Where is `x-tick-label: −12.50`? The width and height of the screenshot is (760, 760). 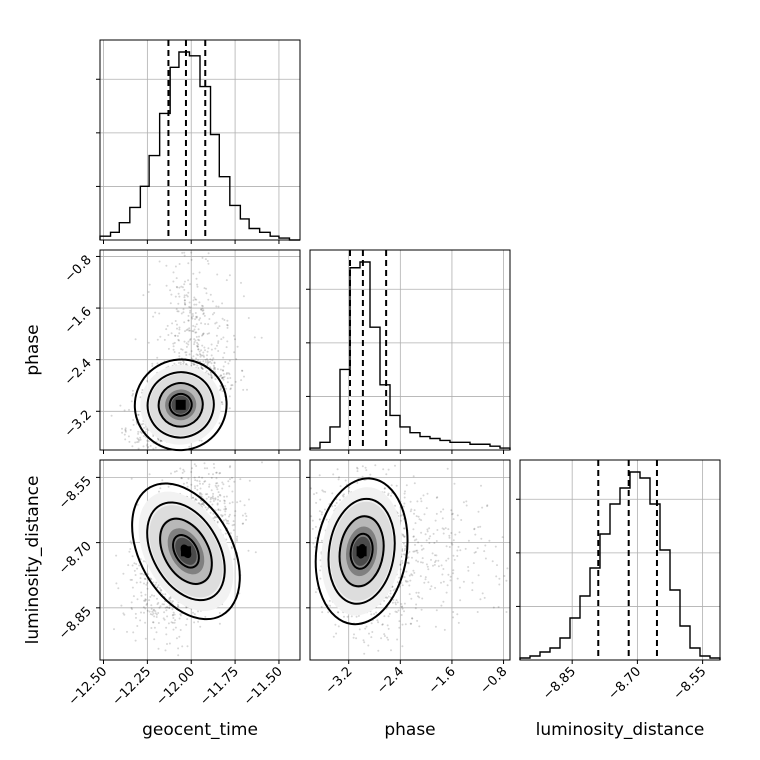
x-tick-label: −12.50 is located at coordinates (88, 686).